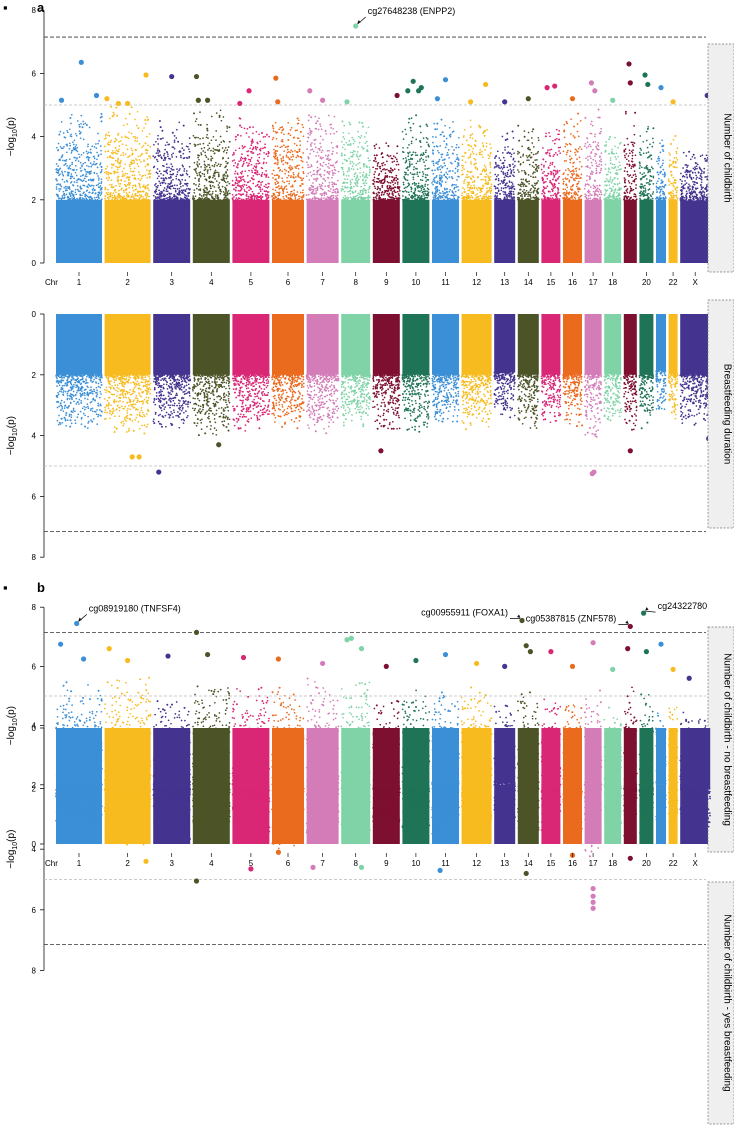 The image size is (734, 1140). I want to click on chr-12-points, so click(476, 191).